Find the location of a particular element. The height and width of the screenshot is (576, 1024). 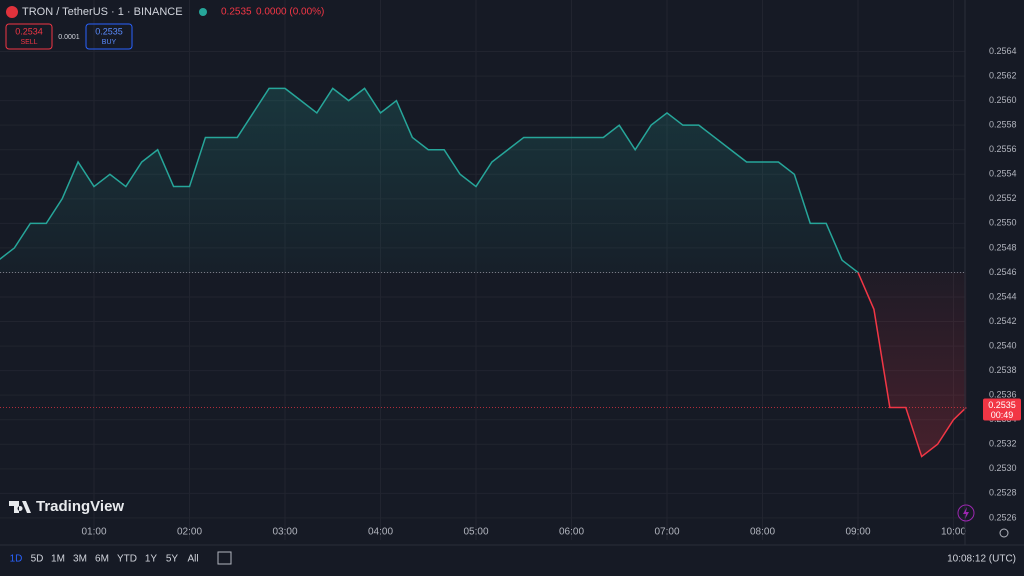

x-tick-label: 04:00 is located at coordinates (380, 532).